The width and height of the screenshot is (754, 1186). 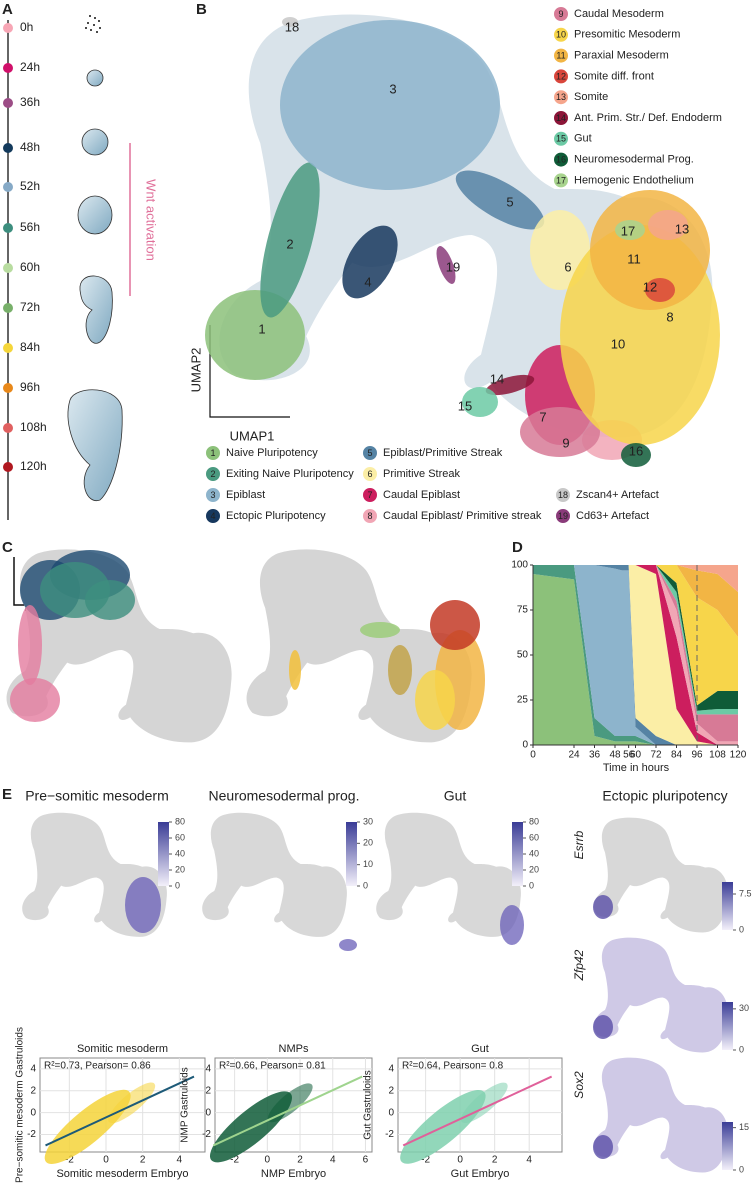 What do you see at coordinates (455, 796) in the screenshot?
I see `map-title: Gut` at bounding box center [455, 796].